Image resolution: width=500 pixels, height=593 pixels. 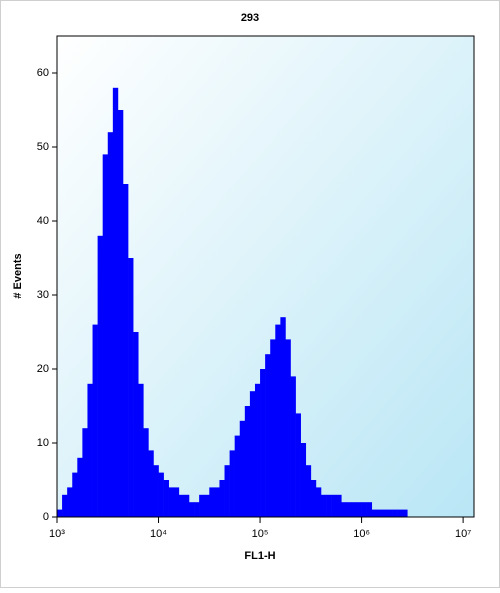 What do you see at coordinates (43, 295) in the screenshot?
I see `y-tick-label: 30` at bounding box center [43, 295].